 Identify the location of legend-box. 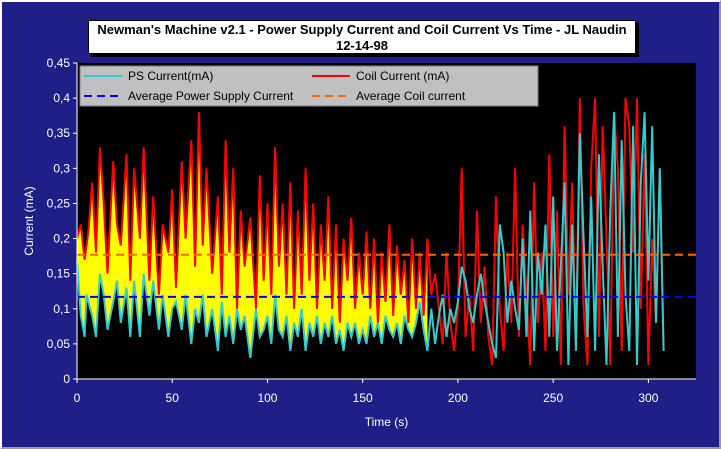
(309, 86).